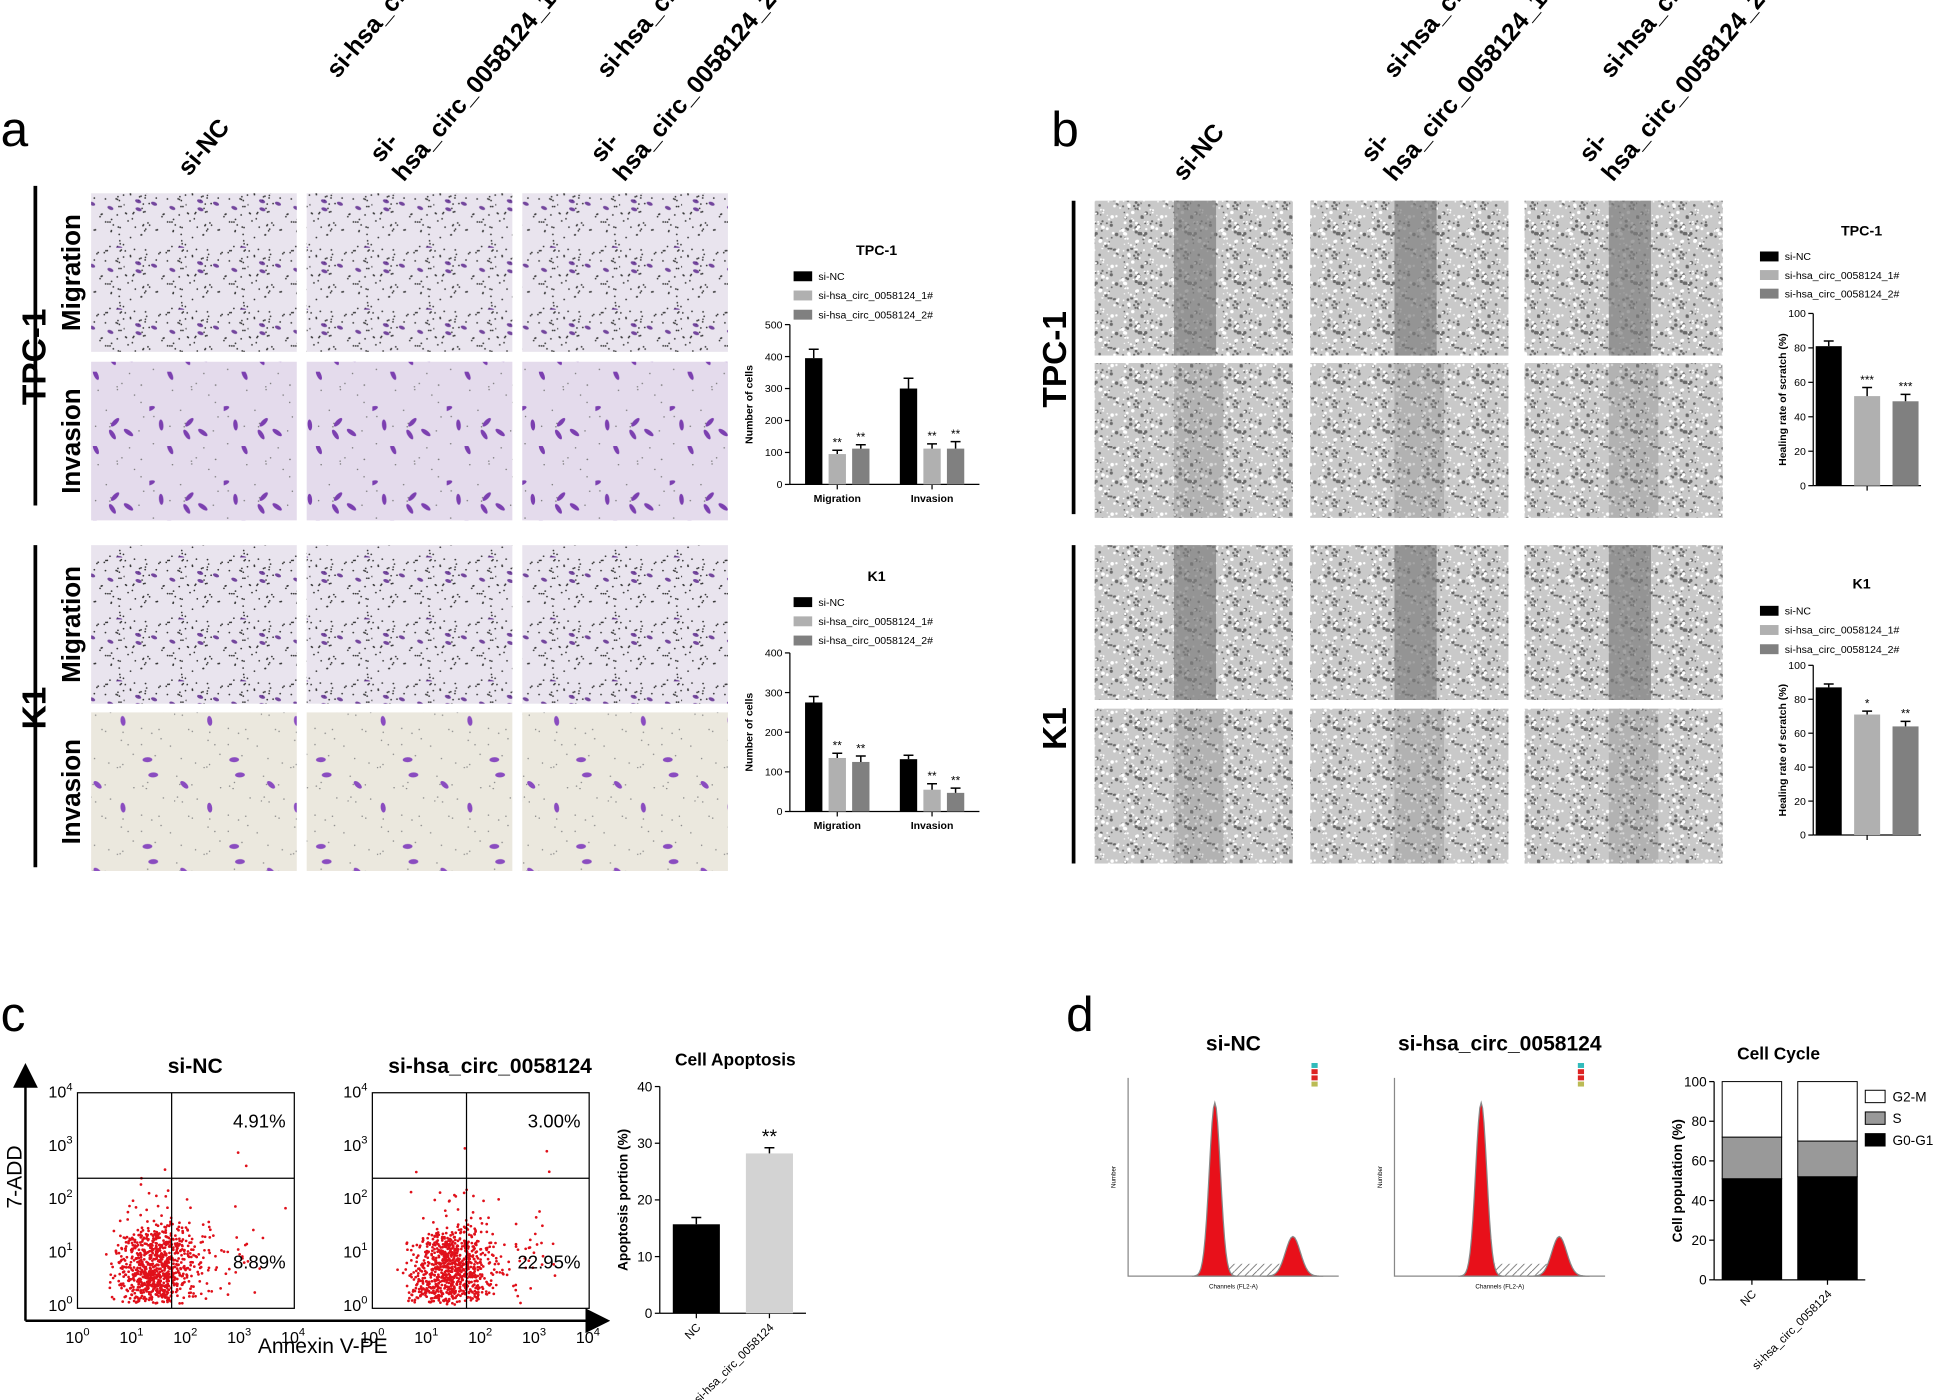 This screenshot has width=1944, height=1400. Describe the element at coordinates (140, 1333) in the screenshot. I see `tick-exp: 1` at that location.